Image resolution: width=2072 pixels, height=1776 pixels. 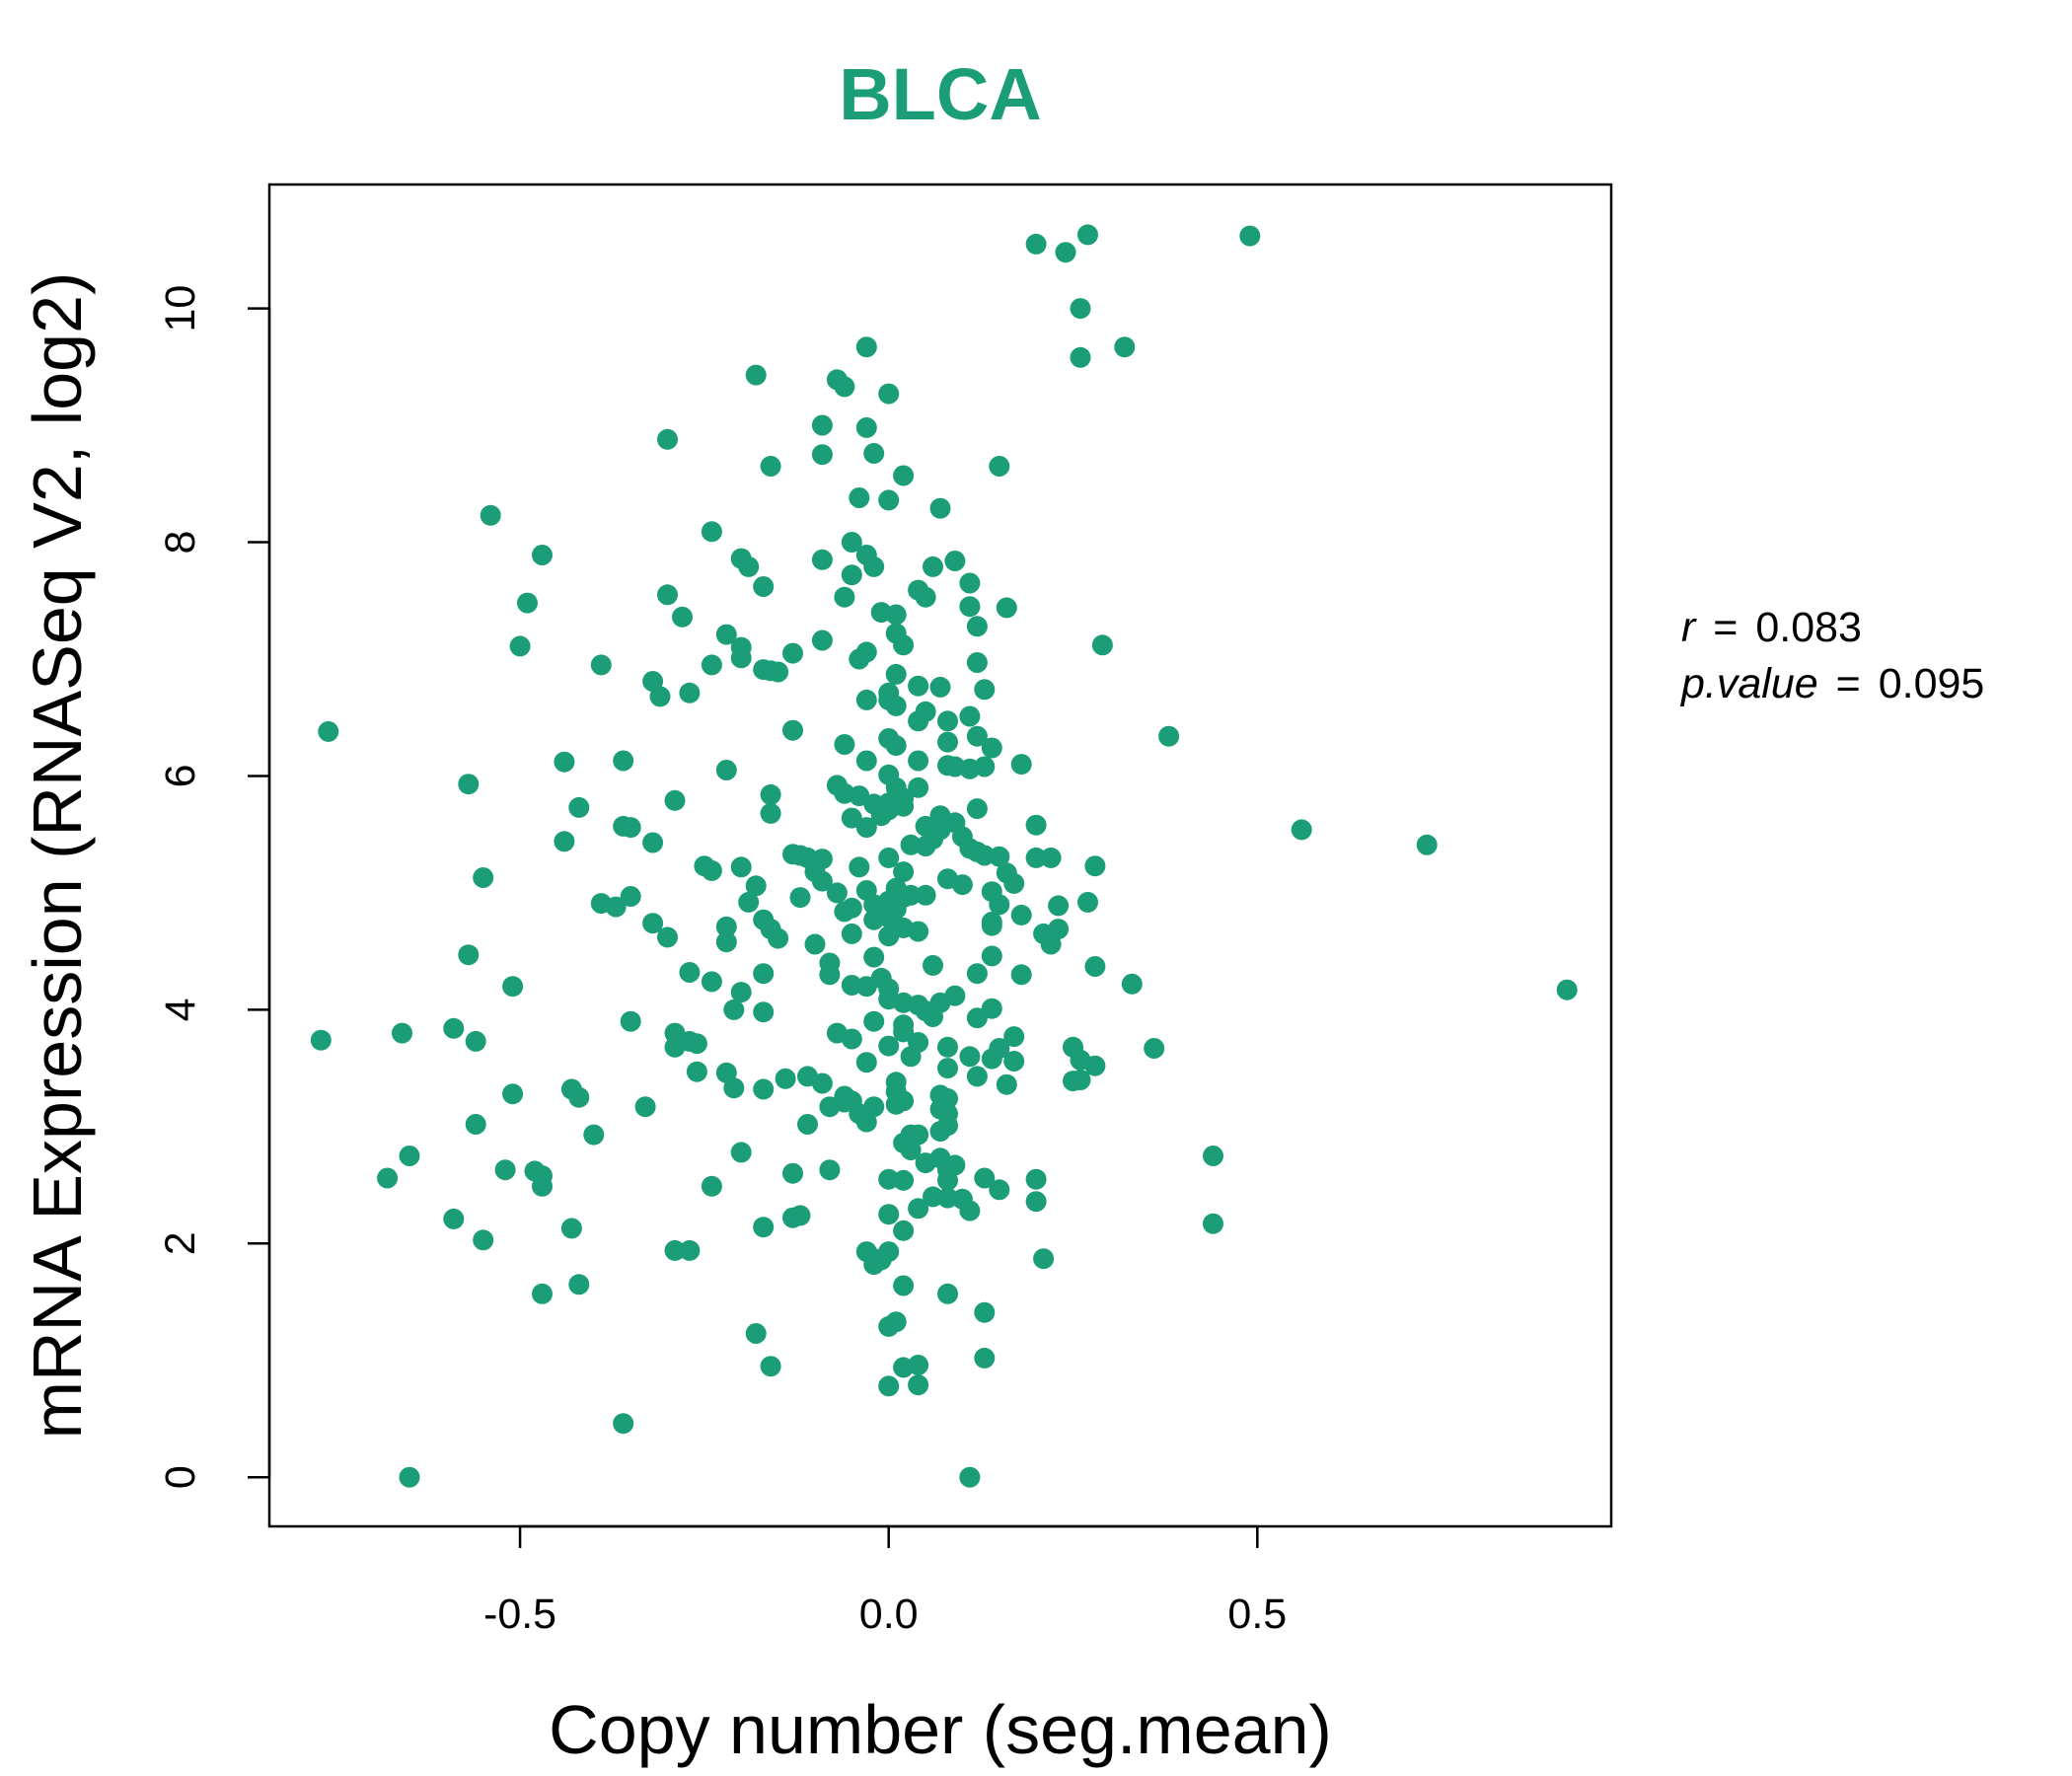 I want to click on x-axis: -0.5 0.0 0.5, so click(x=885, y=1581).